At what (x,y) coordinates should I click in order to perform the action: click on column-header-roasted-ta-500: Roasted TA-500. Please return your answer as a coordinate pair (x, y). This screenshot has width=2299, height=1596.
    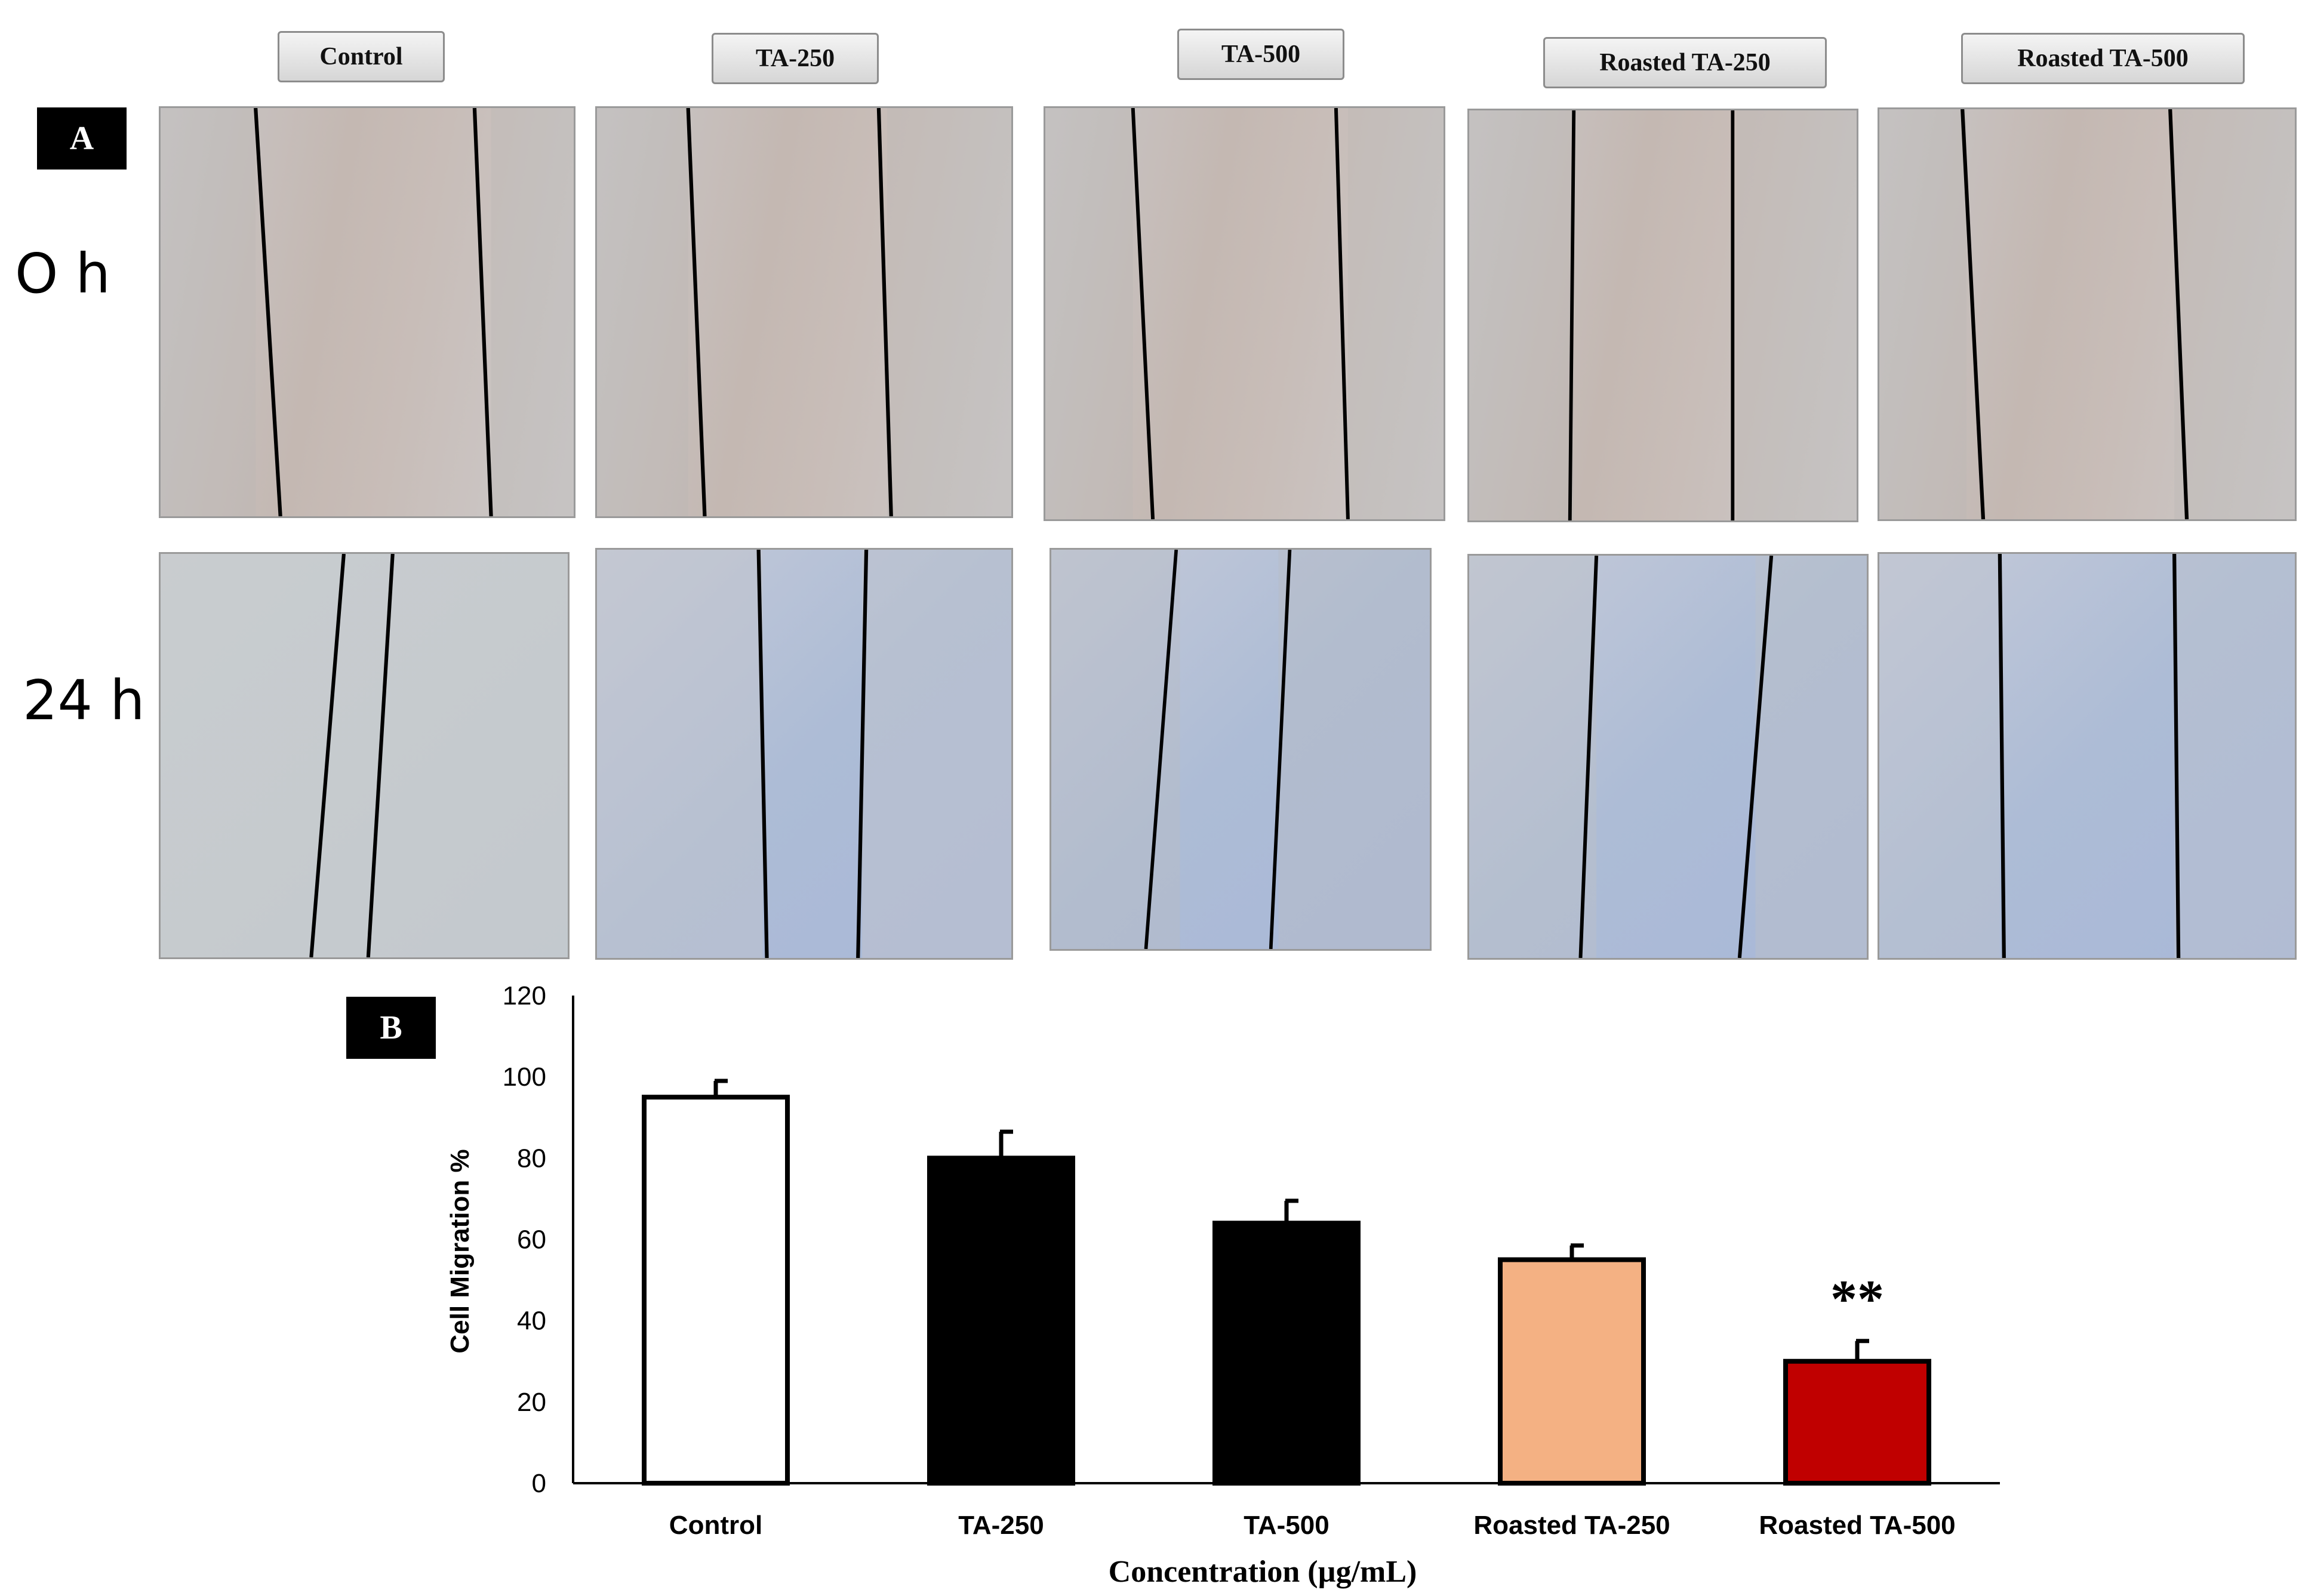
    Looking at the image, I should click on (2103, 58).